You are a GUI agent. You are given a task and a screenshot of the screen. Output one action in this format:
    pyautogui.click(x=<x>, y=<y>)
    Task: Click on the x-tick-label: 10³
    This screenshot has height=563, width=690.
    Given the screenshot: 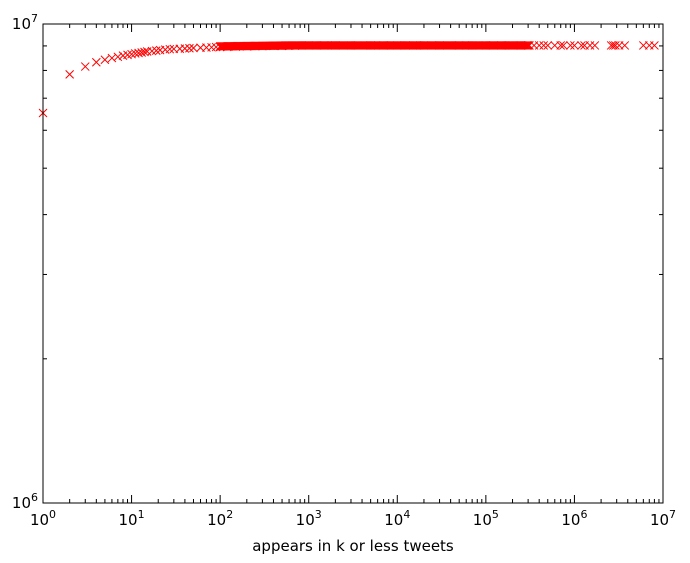 What is the action you would take?
    pyautogui.click(x=309, y=518)
    